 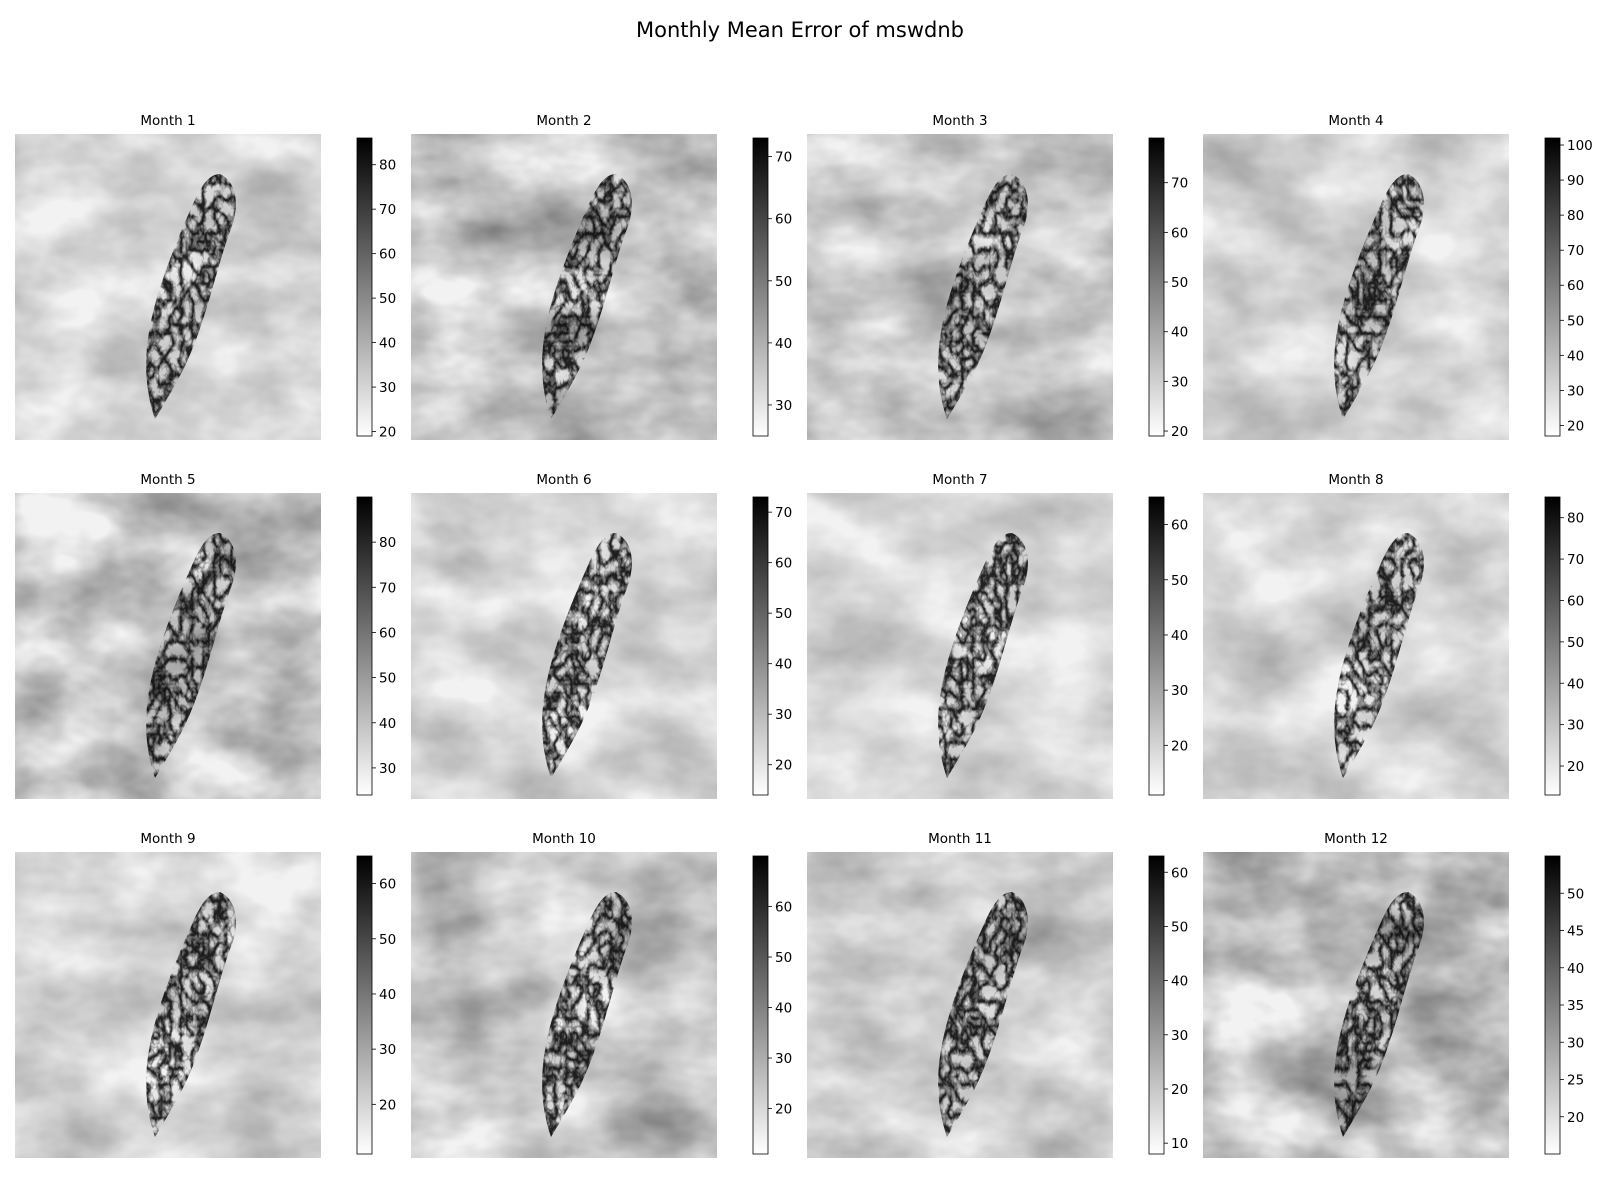 What do you see at coordinates (1575, 932) in the screenshot?
I see `colorbar-tick-label: 45` at bounding box center [1575, 932].